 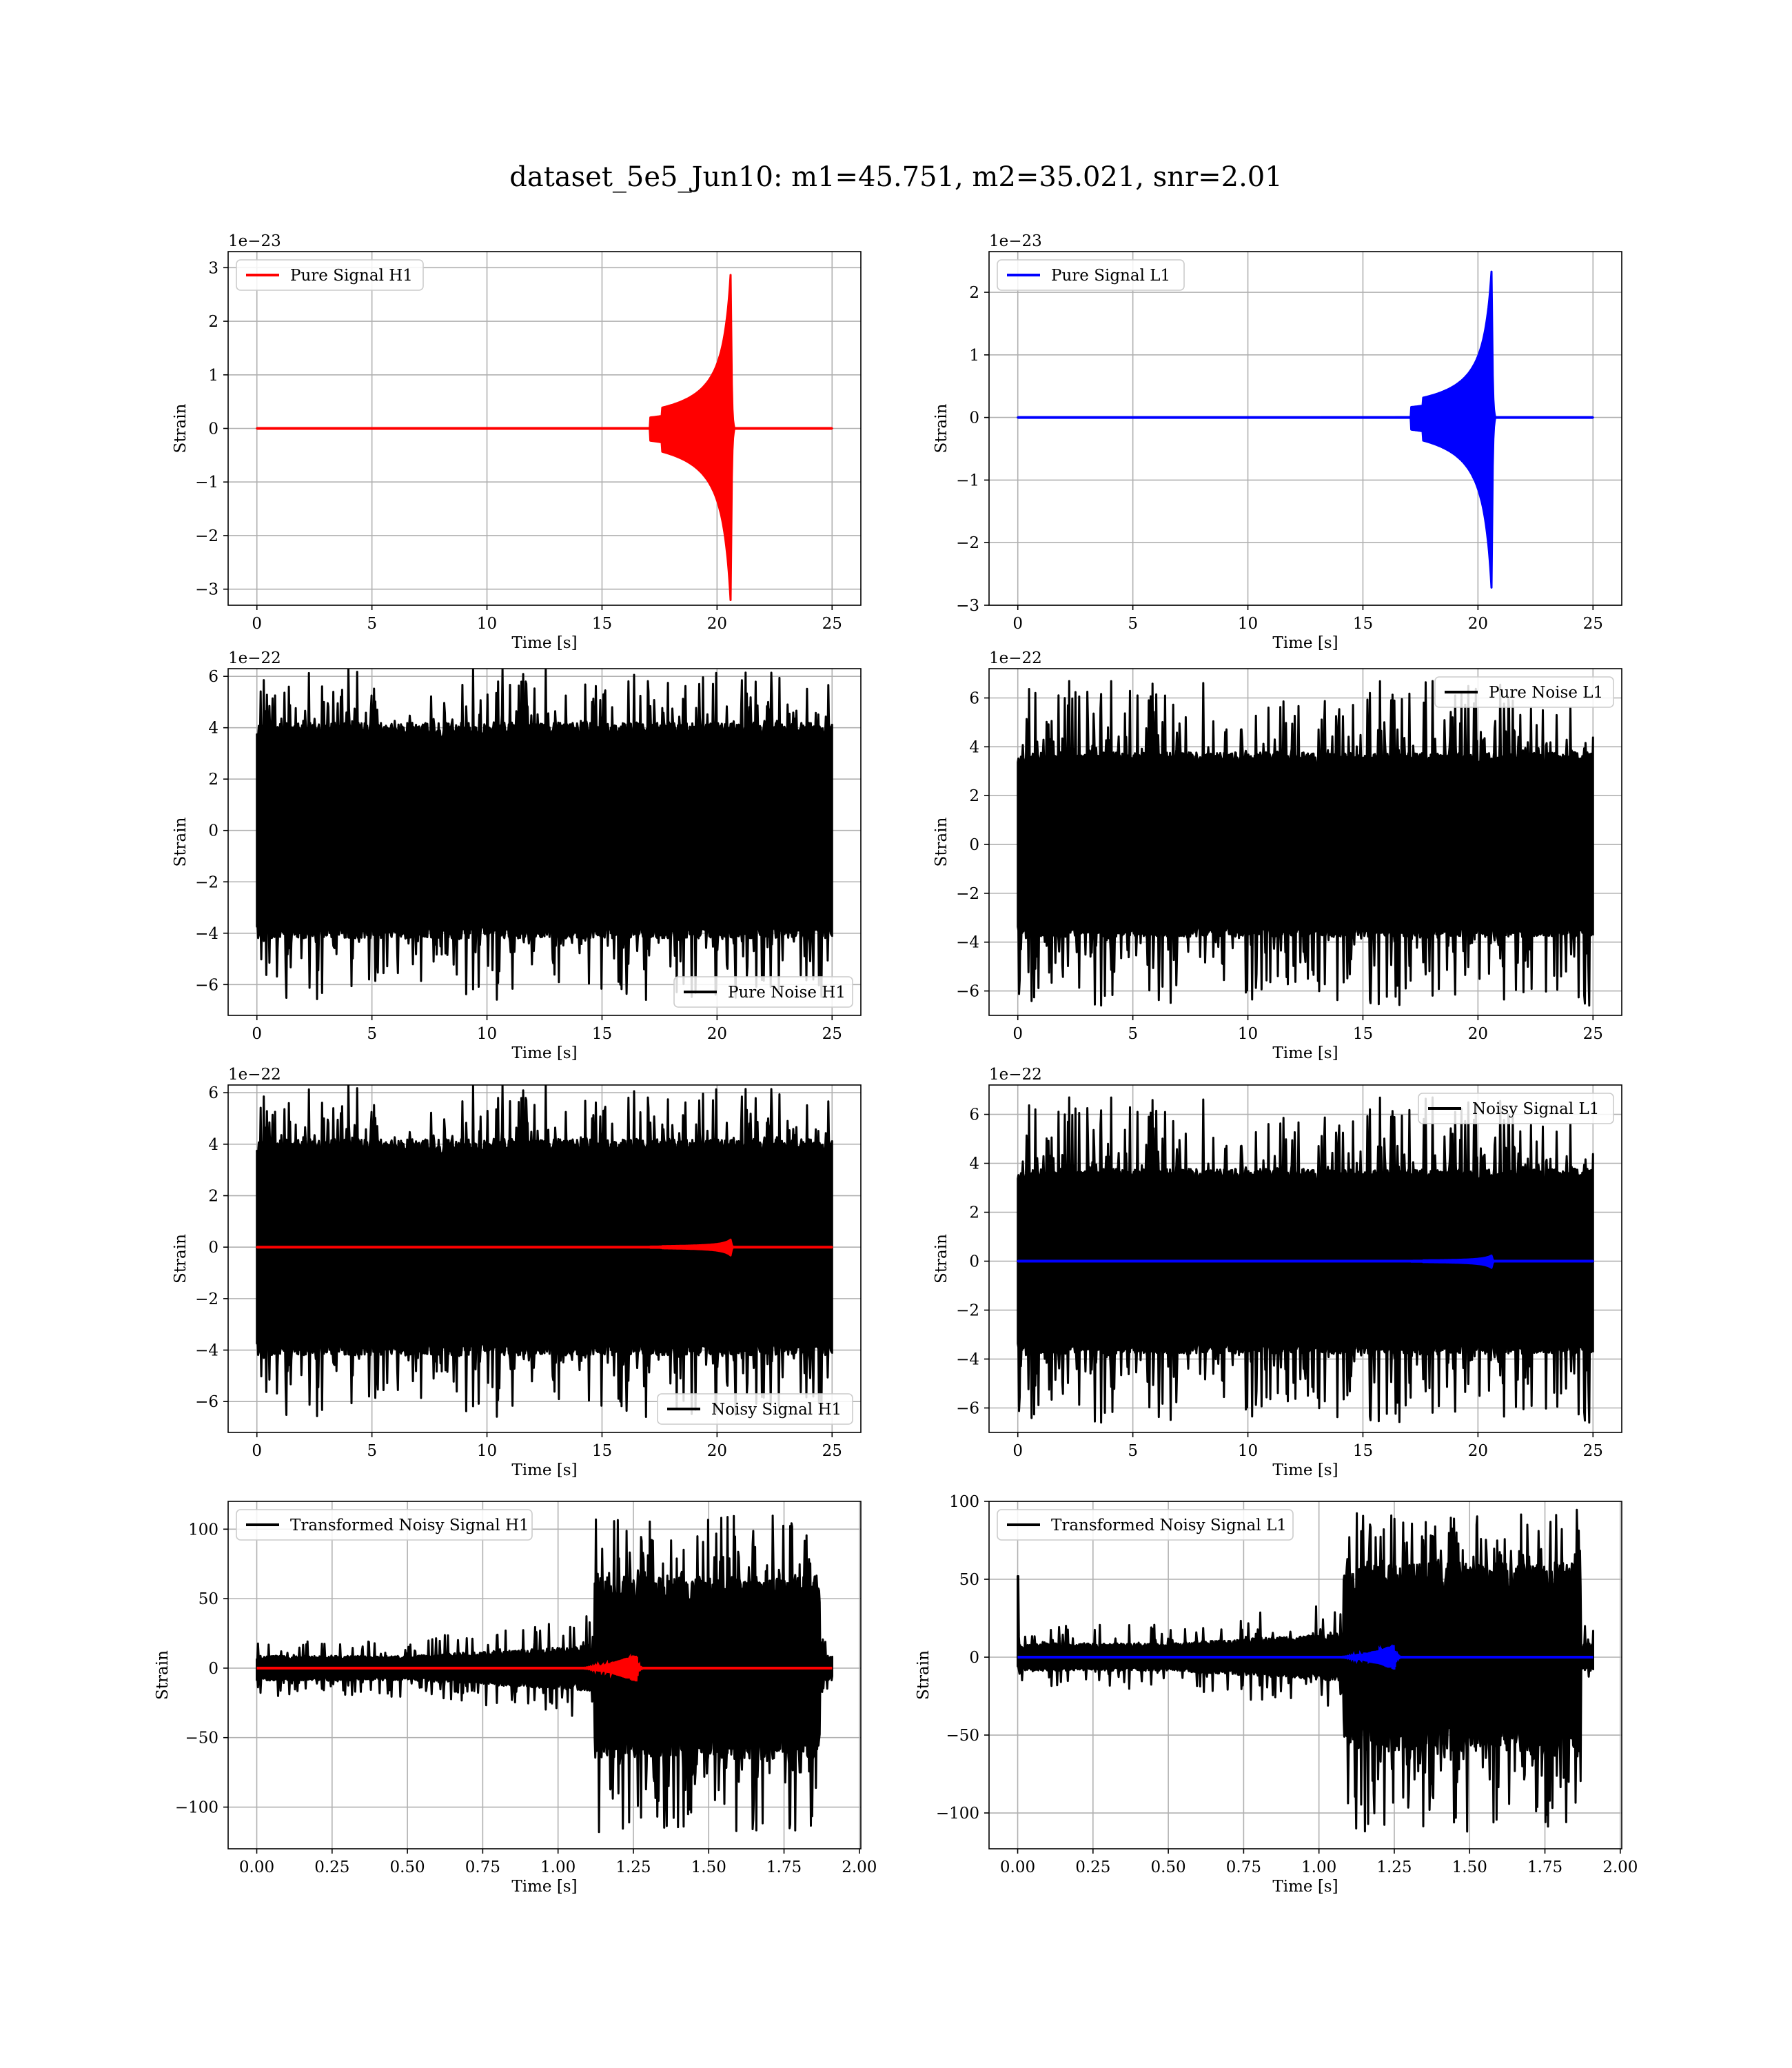 I want to click on y-tick-label: 3, so click(x=213, y=268).